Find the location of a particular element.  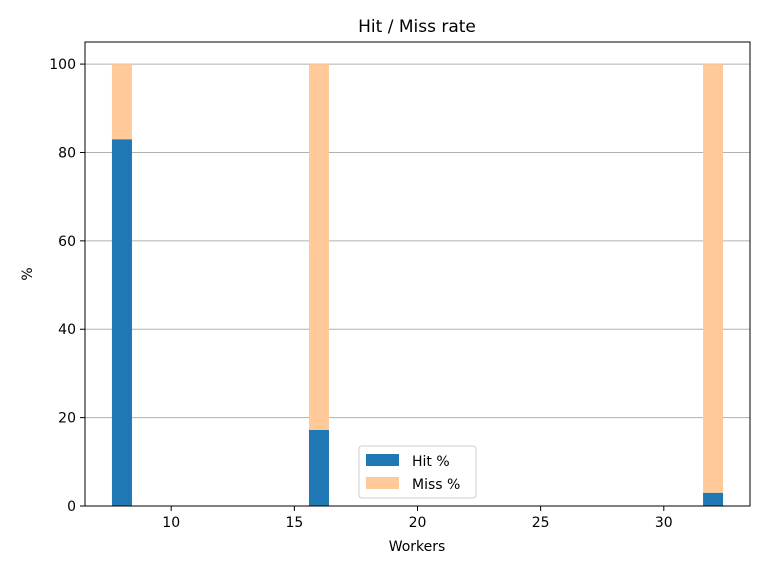

x-tick-label: 25 is located at coordinates (541, 523).